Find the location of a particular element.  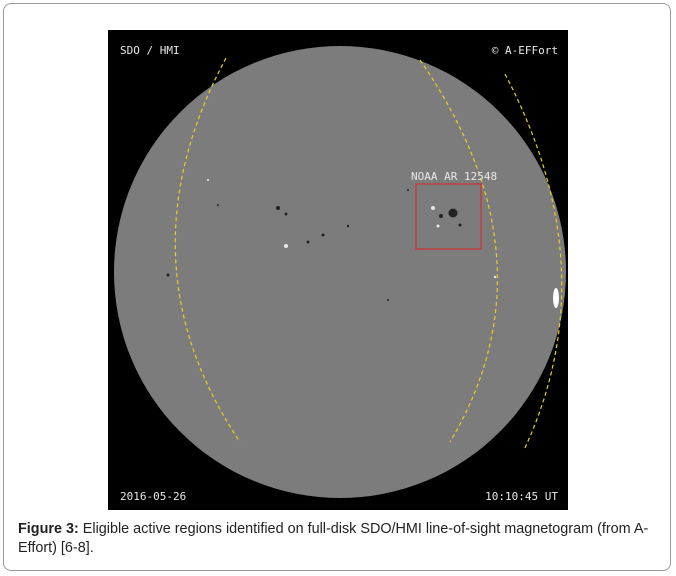

magnetic-features is located at coordinates (314, 245).